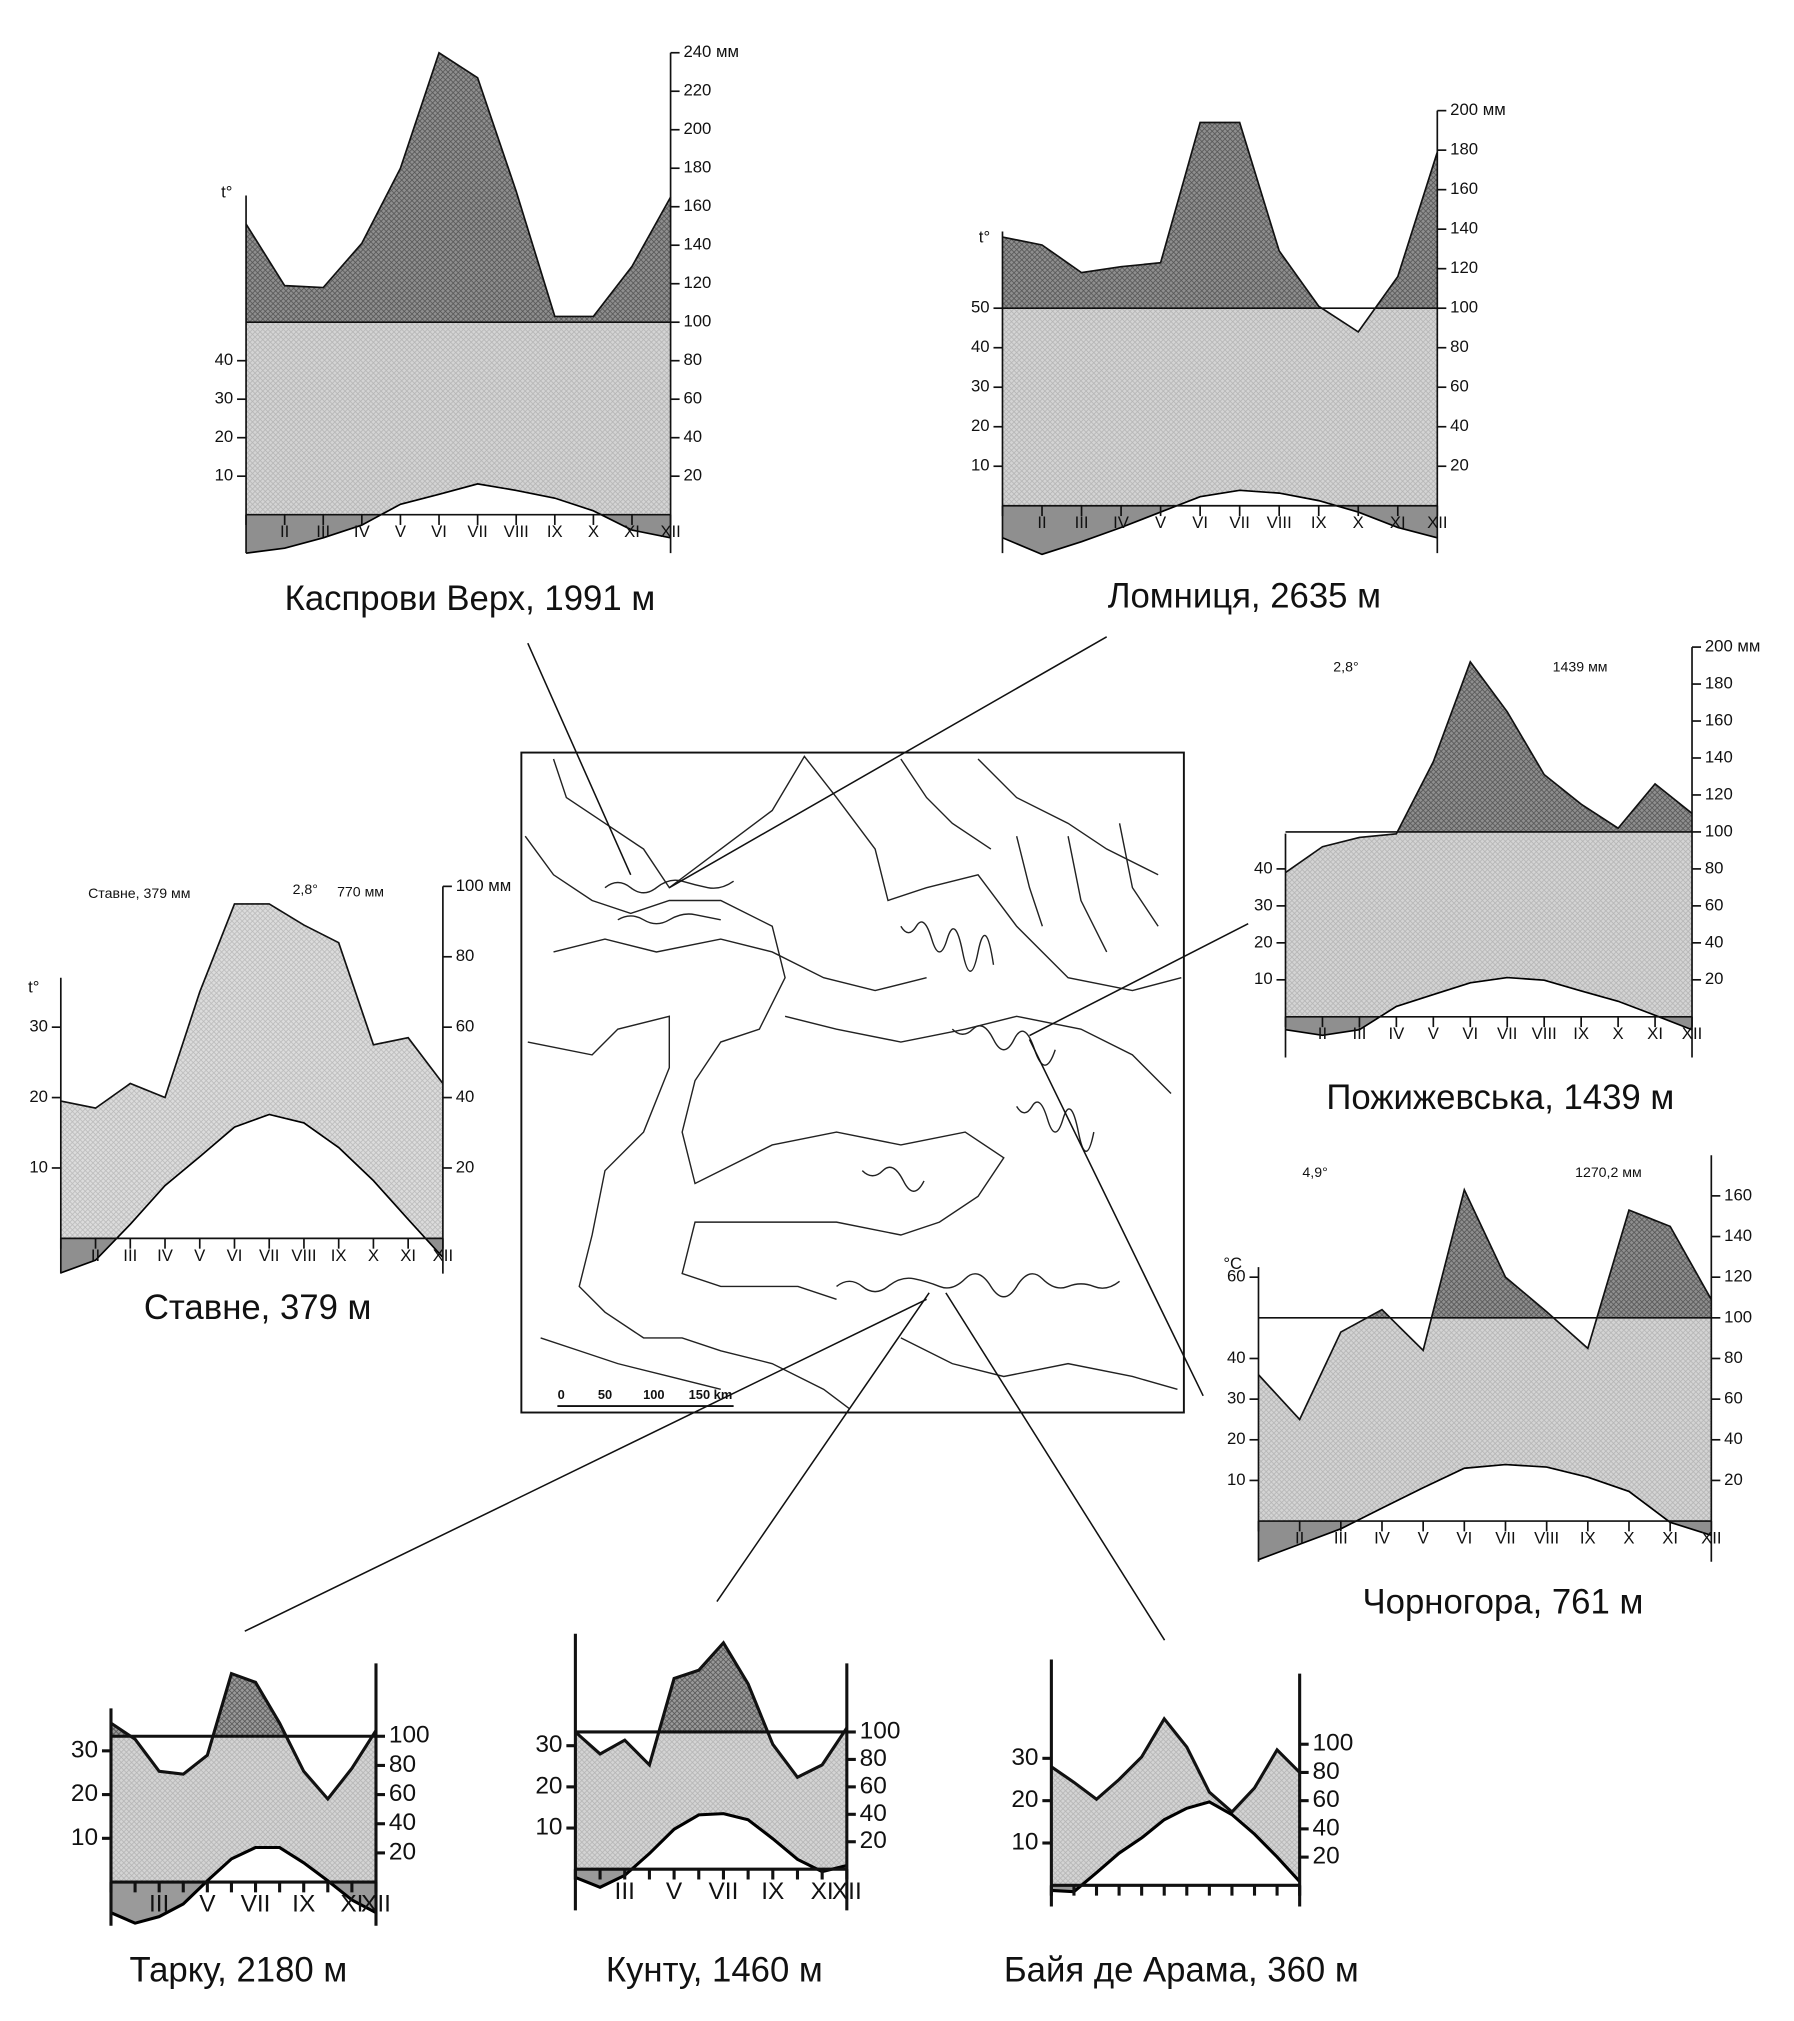  I want to click on annotation: Ставне, 379 мм, so click(139, 893).